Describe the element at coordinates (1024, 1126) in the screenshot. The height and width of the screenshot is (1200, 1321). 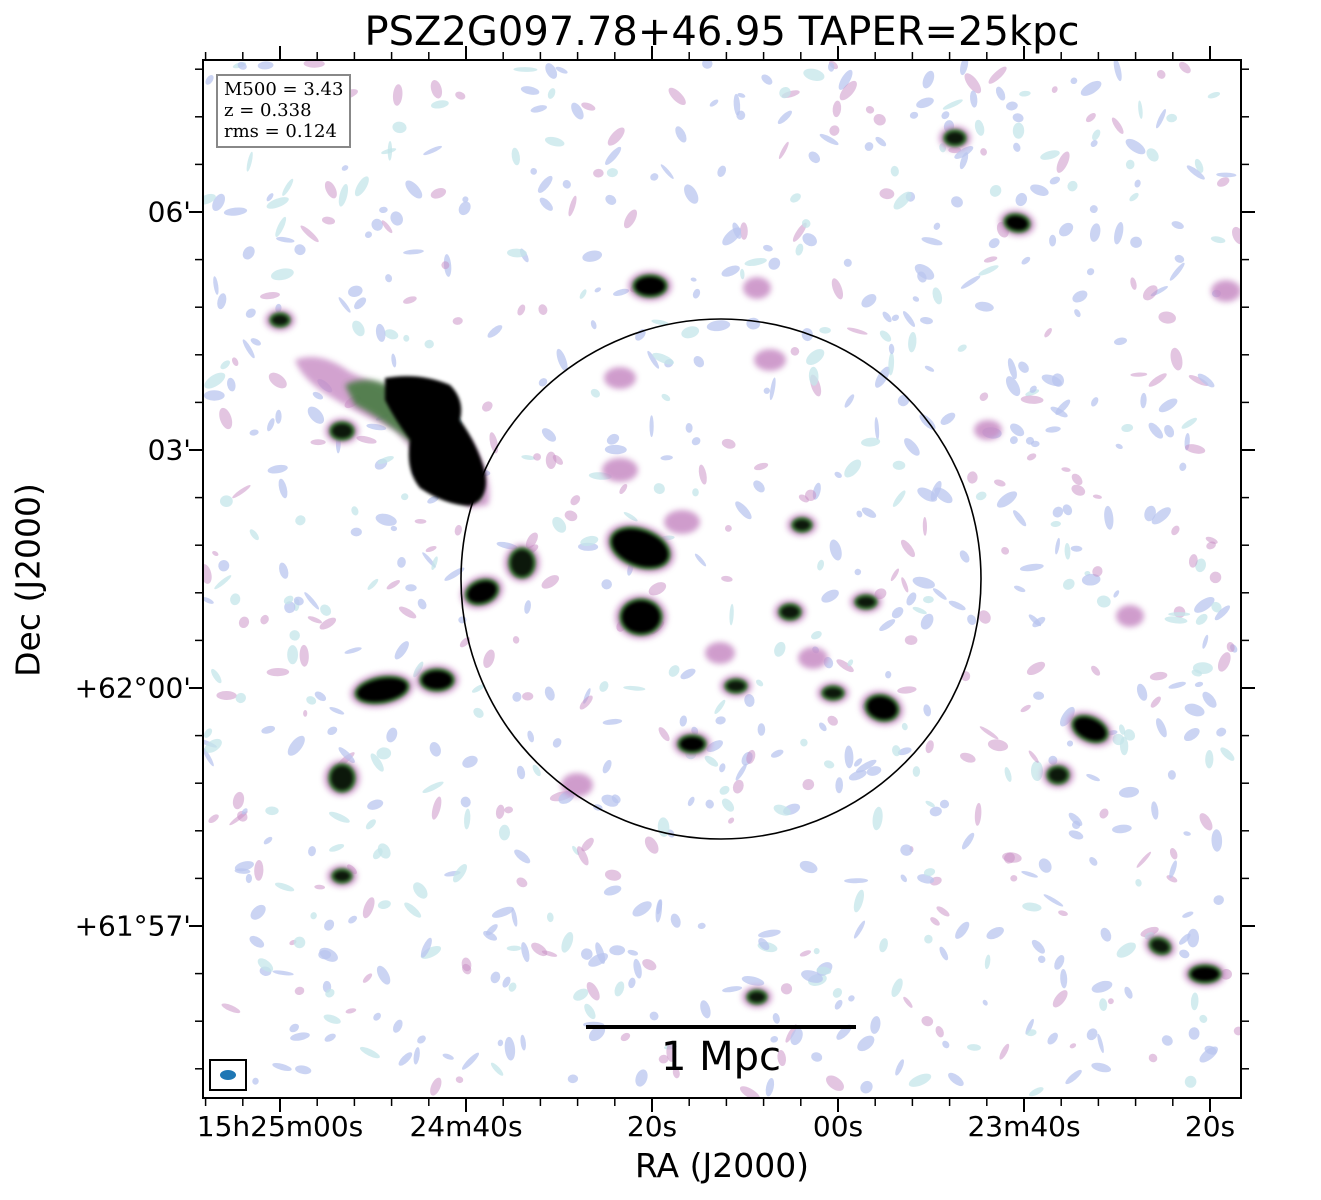
I see `x-tick-label: 23m40s` at that location.